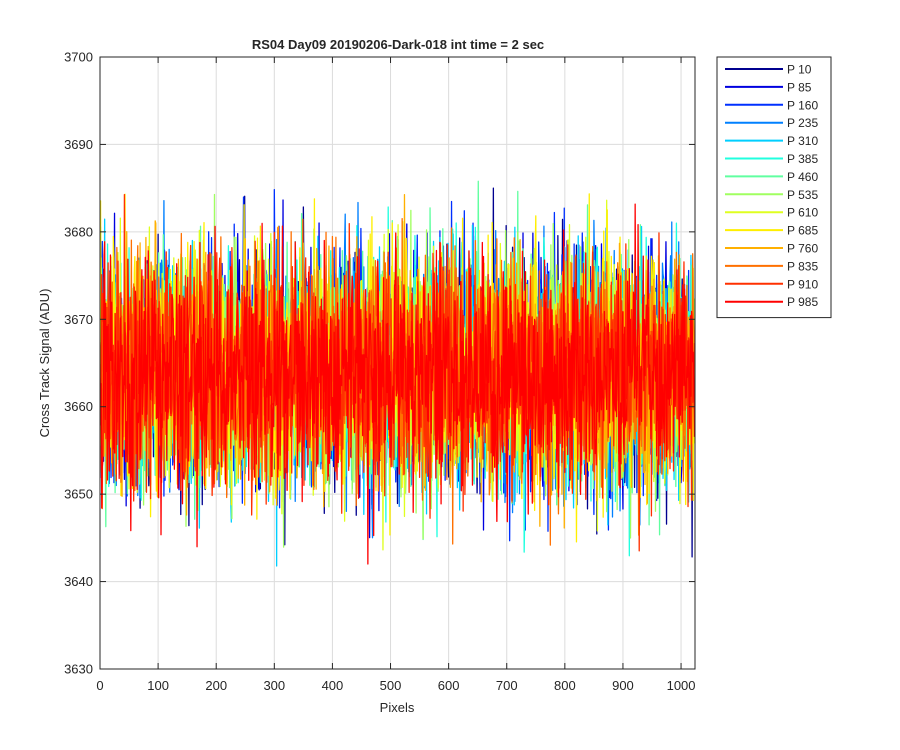 This screenshot has width=900, height=750. Describe the element at coordinates (802, 249) in the screenshot. I see `legend-label: P 760` at that location.